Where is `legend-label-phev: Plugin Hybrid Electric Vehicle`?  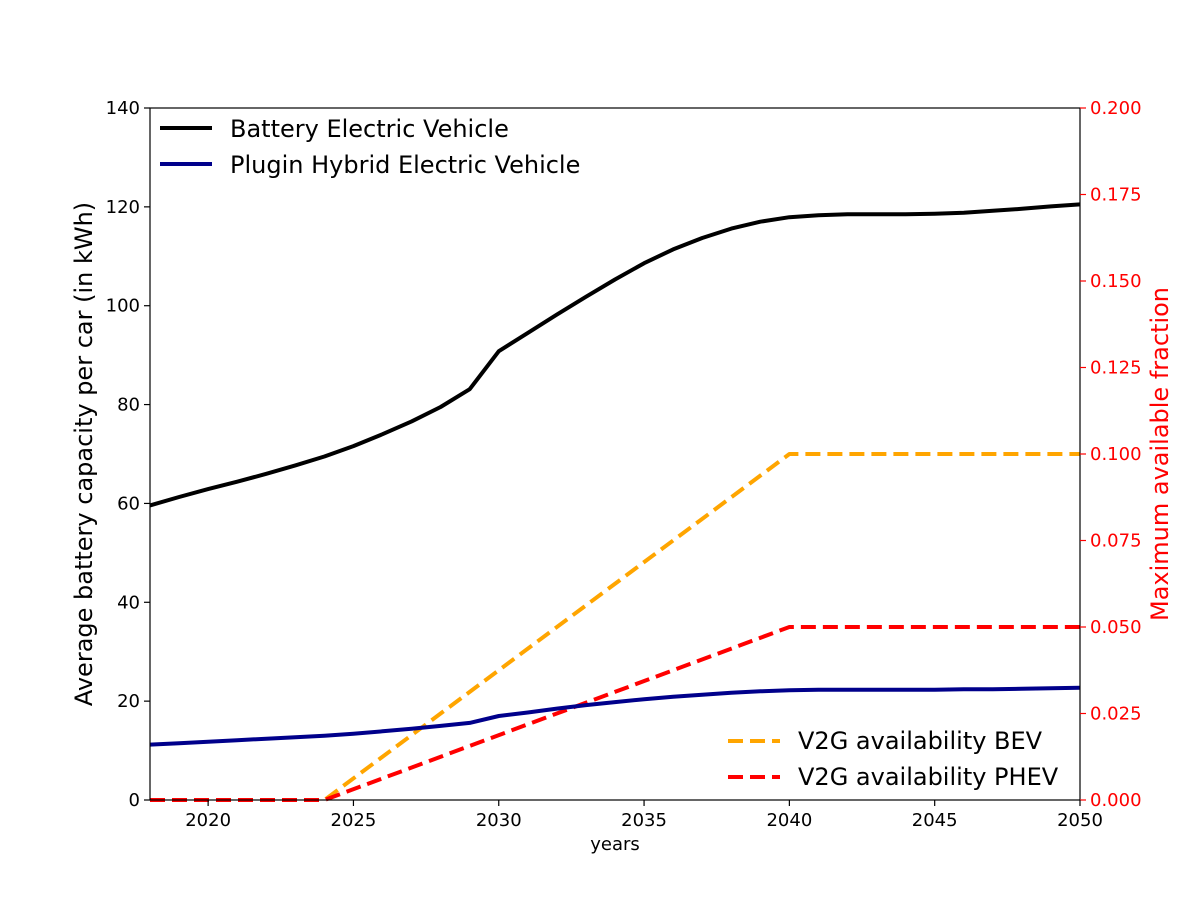
legend-label-phev: Plugin Hybrid Electric Vehicle is located at coordinates (405, 165).